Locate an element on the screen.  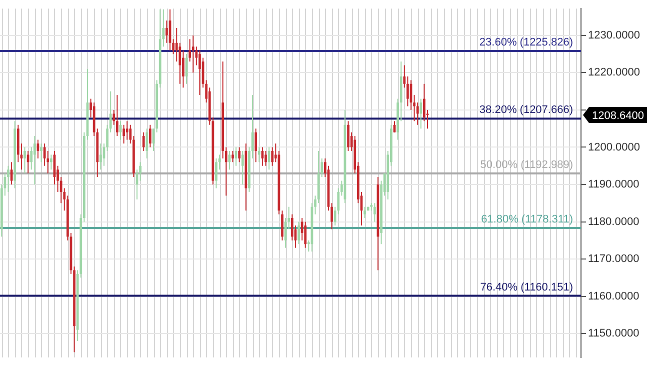
ref-line-label: 61.80% (1178.311) is located at coordinates (527, 220).